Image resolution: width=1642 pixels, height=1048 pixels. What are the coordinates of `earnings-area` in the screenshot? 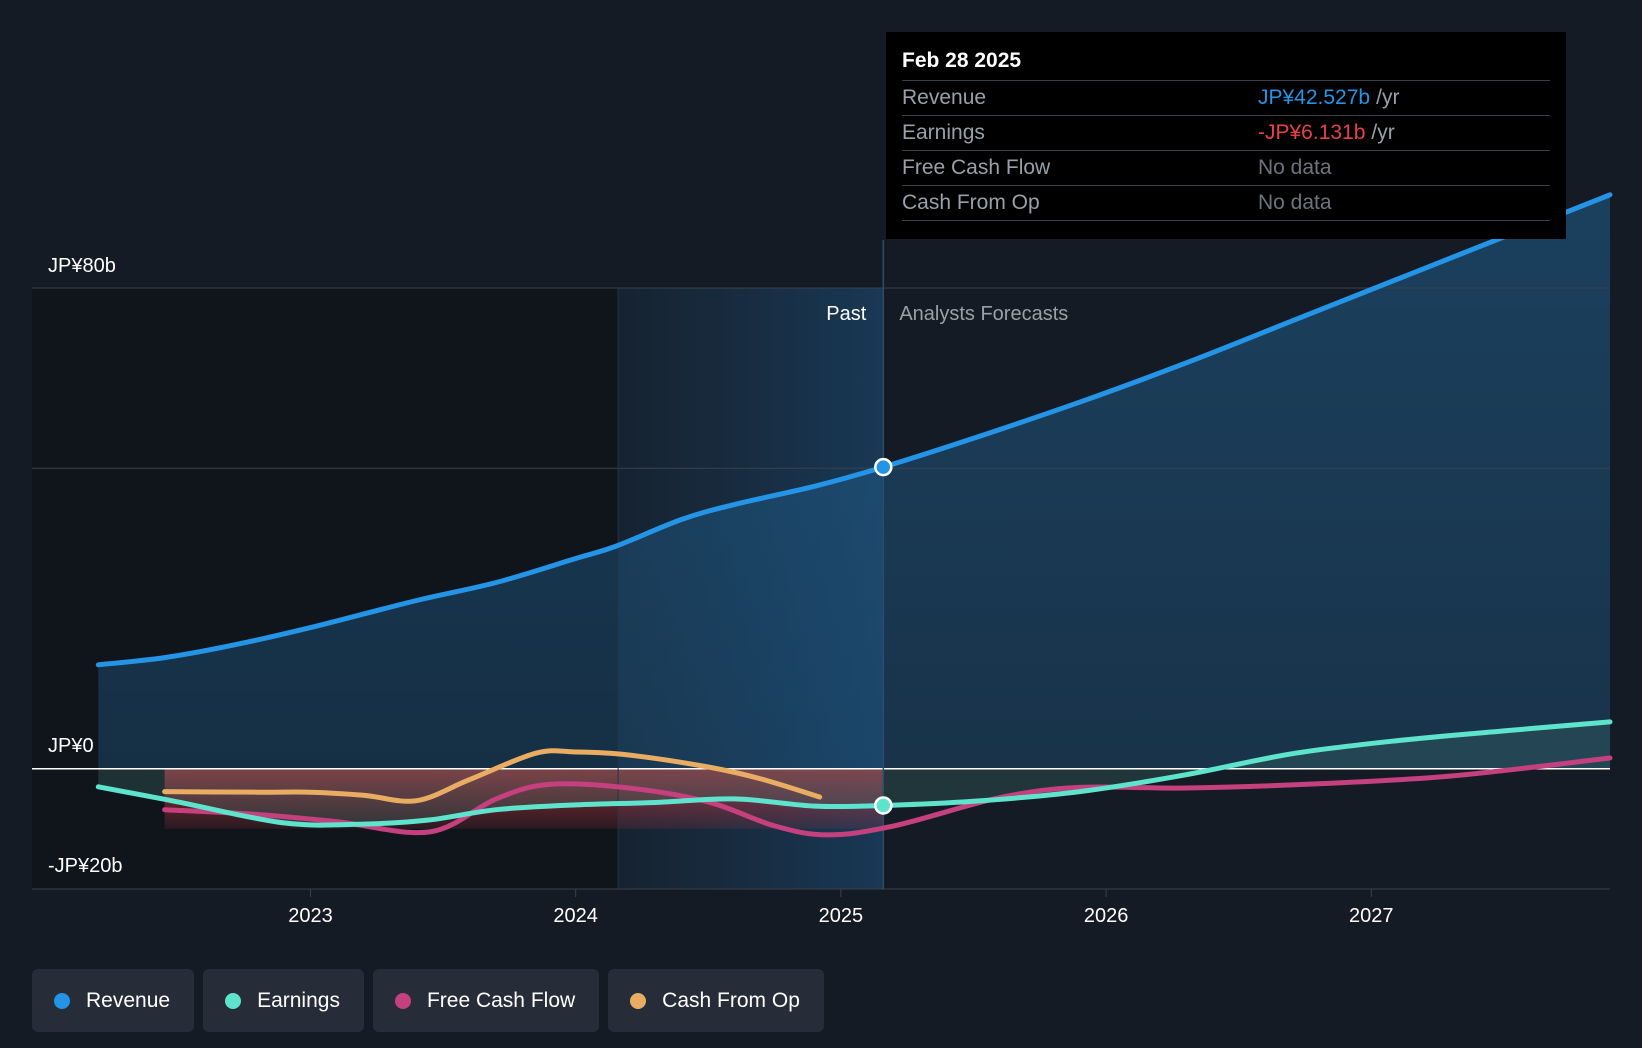 It's located at (854, 773).